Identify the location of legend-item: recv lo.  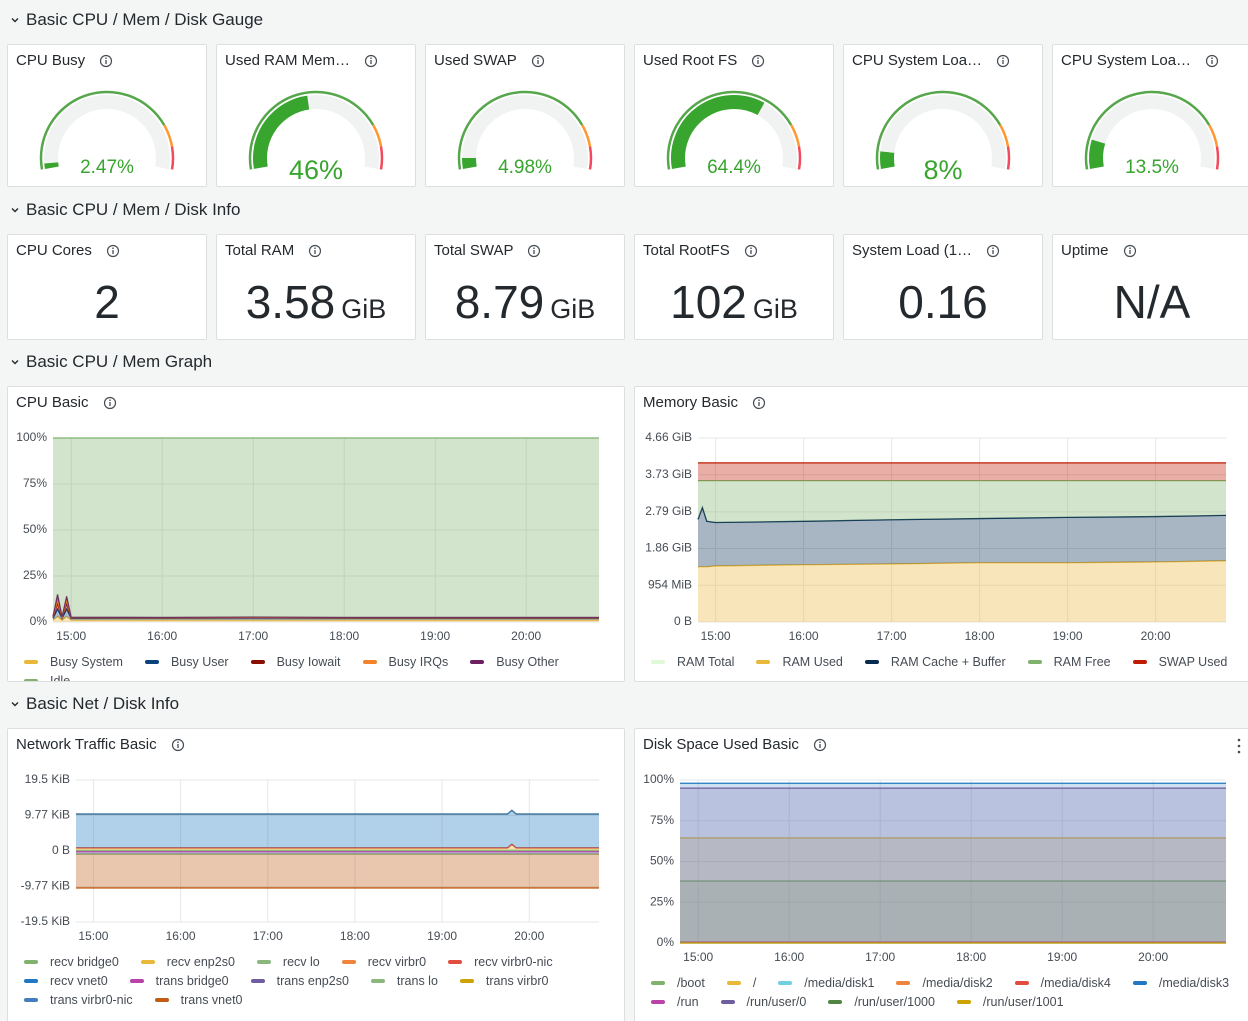
(288, 962).